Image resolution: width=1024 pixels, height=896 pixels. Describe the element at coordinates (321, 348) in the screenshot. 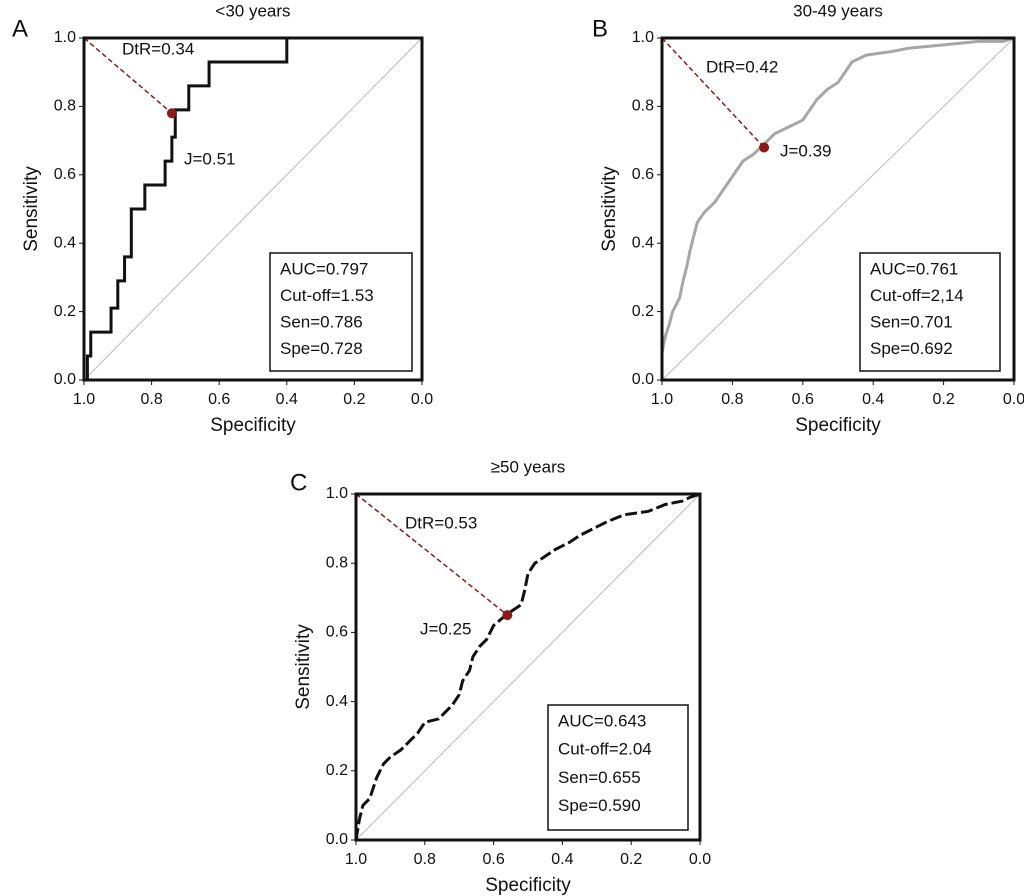

I see `stats-line: Spe=0.728` at that location.